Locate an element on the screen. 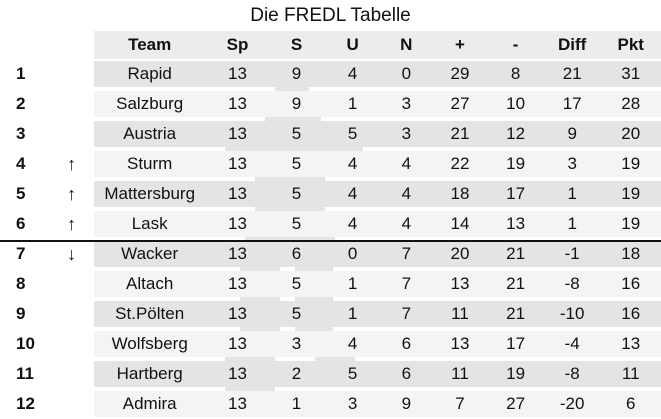  table-row: 8 Altach 13 5 1 7 13 21 -8 16 is located at coordinates (330, 284).